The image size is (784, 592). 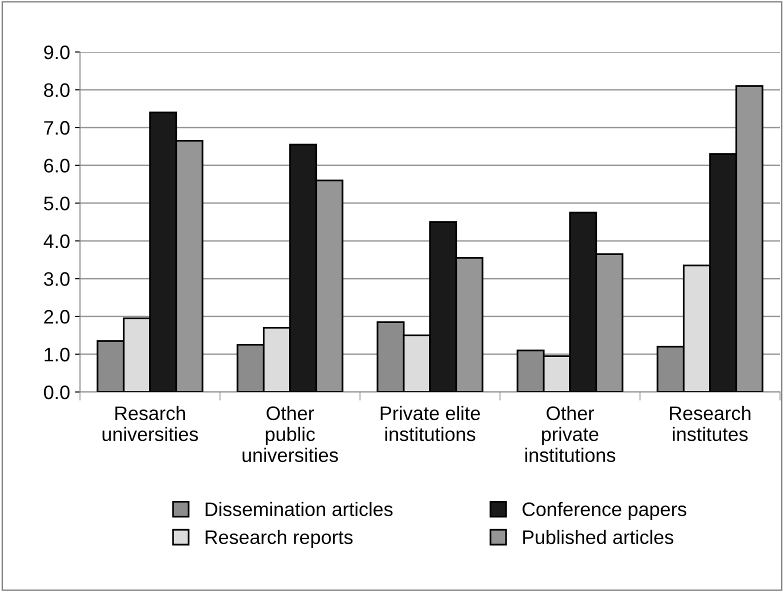 What do you see at coordinates (604, 511) in the screenshot?
I see `legend-label: Conference papers` at bounding box center [604, 511].